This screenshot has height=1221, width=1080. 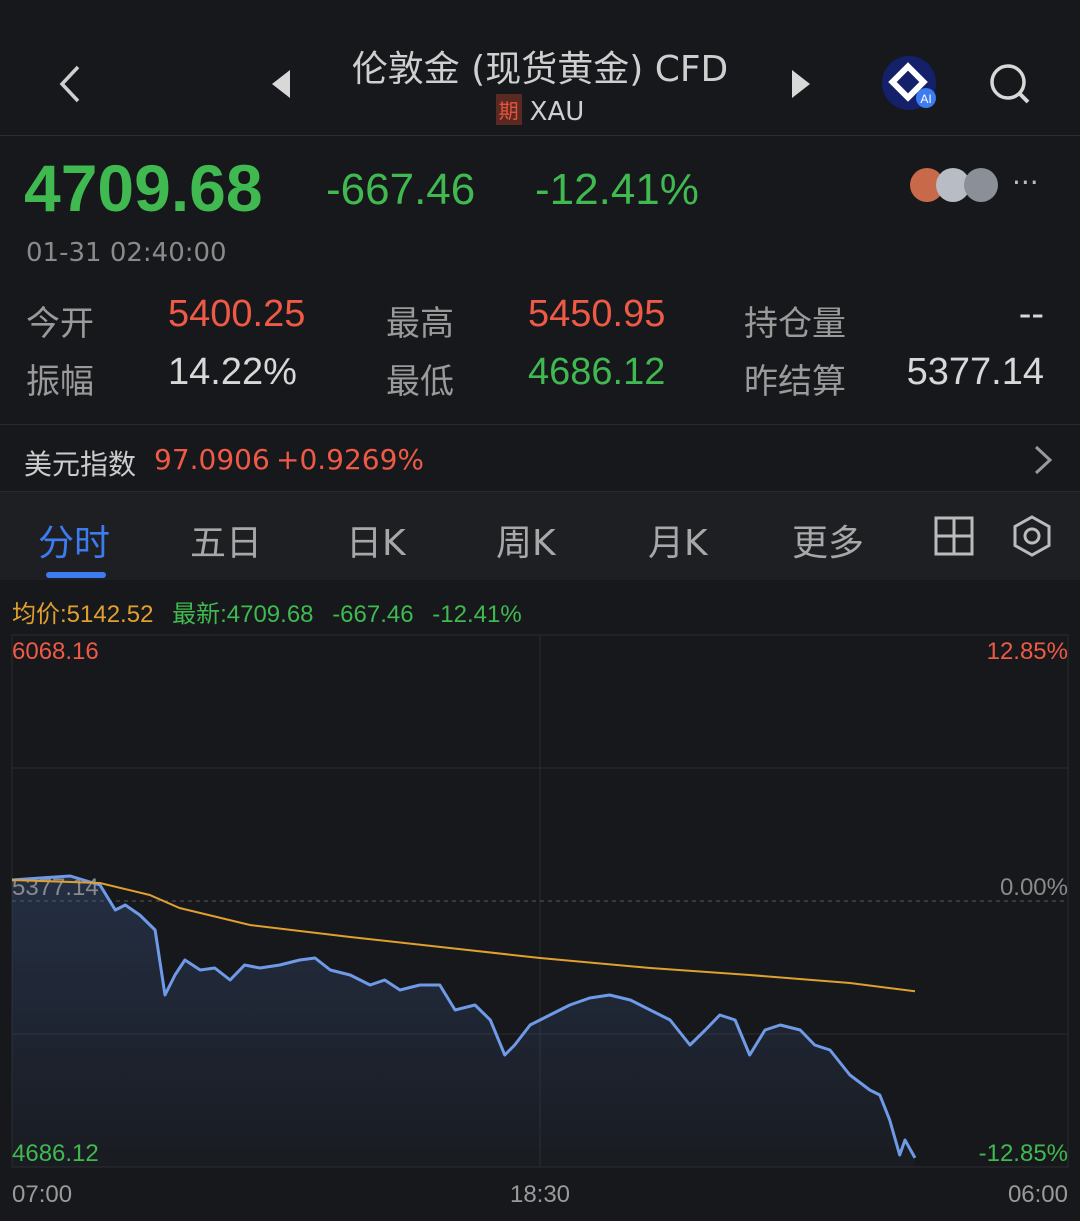 I want to click on stat-label: 持仓量, so click(x=795, y=324).